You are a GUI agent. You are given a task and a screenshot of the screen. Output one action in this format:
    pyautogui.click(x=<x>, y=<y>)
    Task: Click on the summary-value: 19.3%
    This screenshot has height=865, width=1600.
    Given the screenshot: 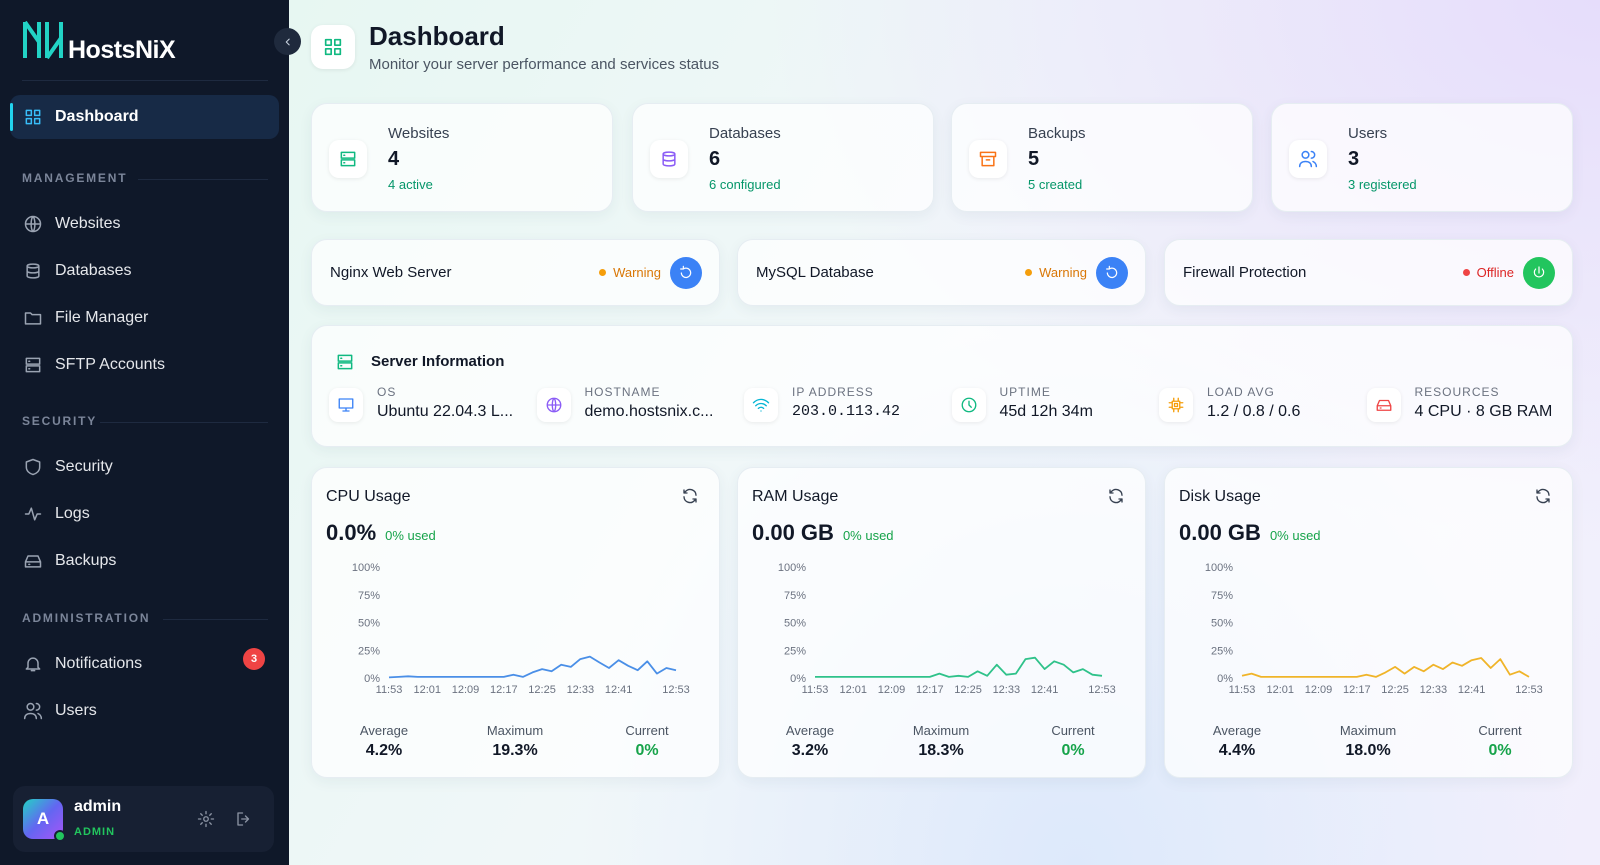 What is the action you would take?
    pyautogui.click(x=515, y=750)
    